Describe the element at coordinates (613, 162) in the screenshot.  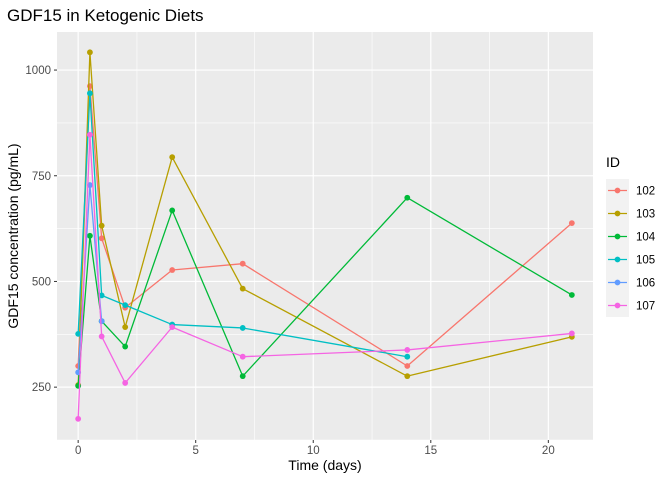
I see `legend-title: ID` at that location.